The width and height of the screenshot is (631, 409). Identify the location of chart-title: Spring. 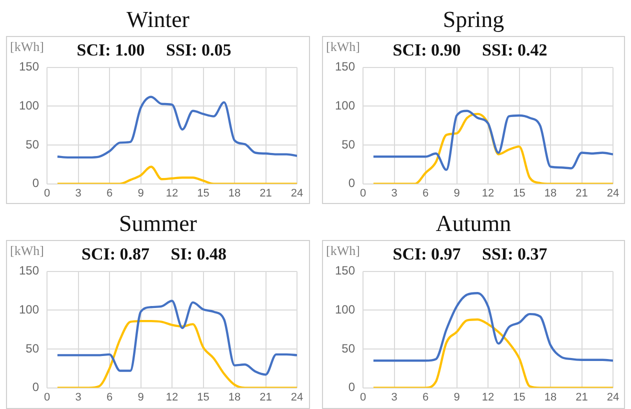
(474, 20).